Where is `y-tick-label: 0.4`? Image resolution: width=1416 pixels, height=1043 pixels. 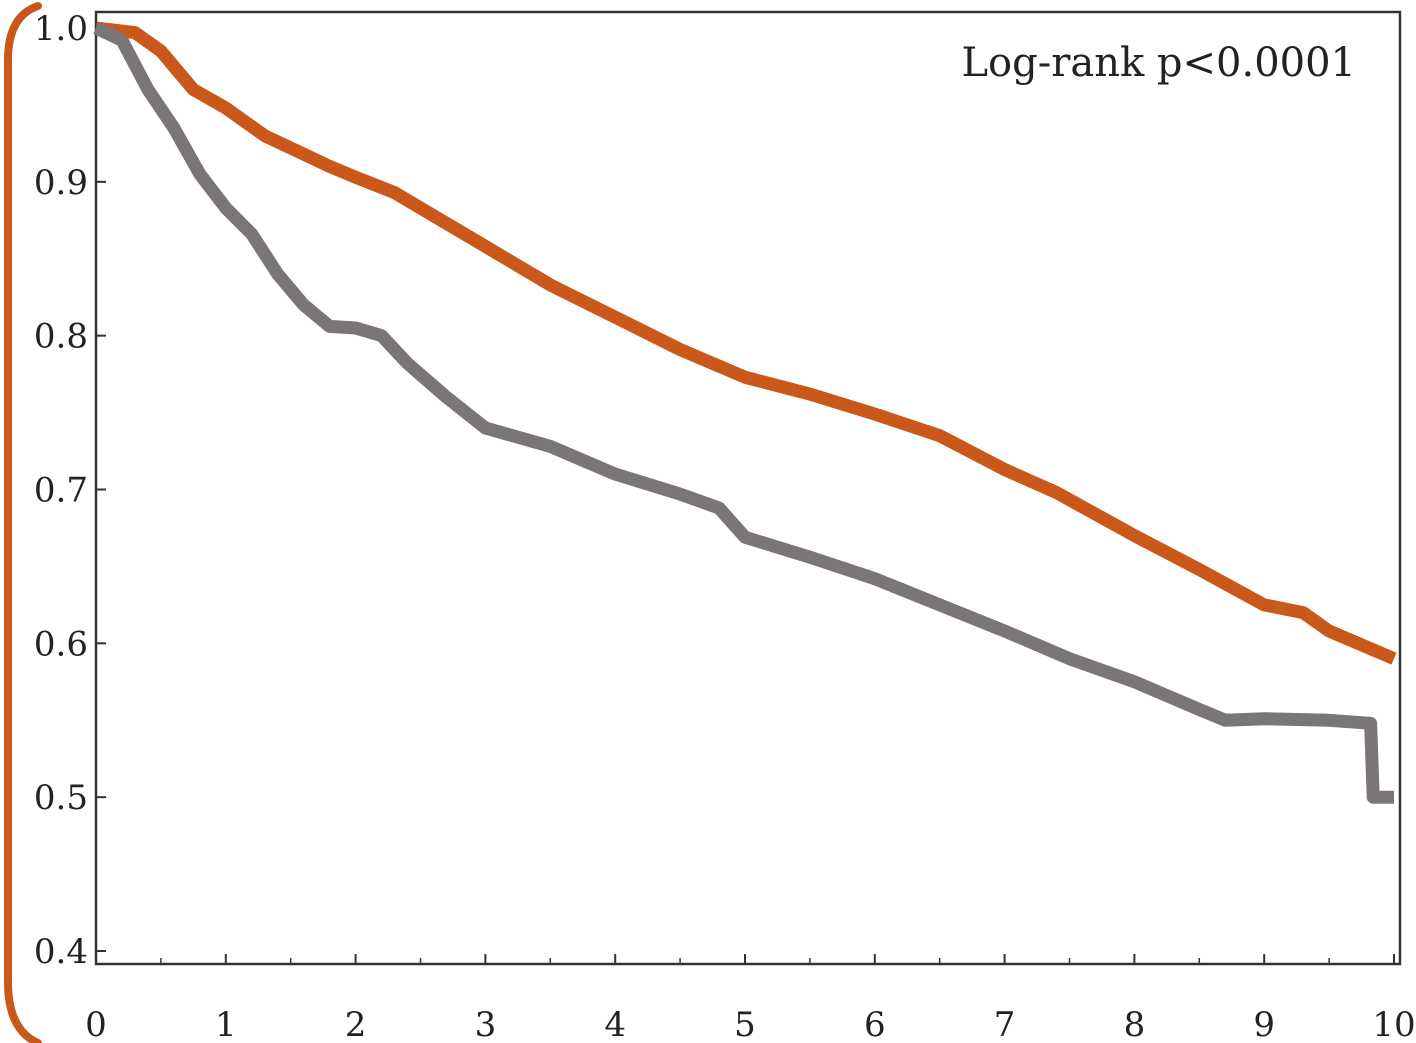
y-tick-label: 0.4 is located at coordinates (61, 952).